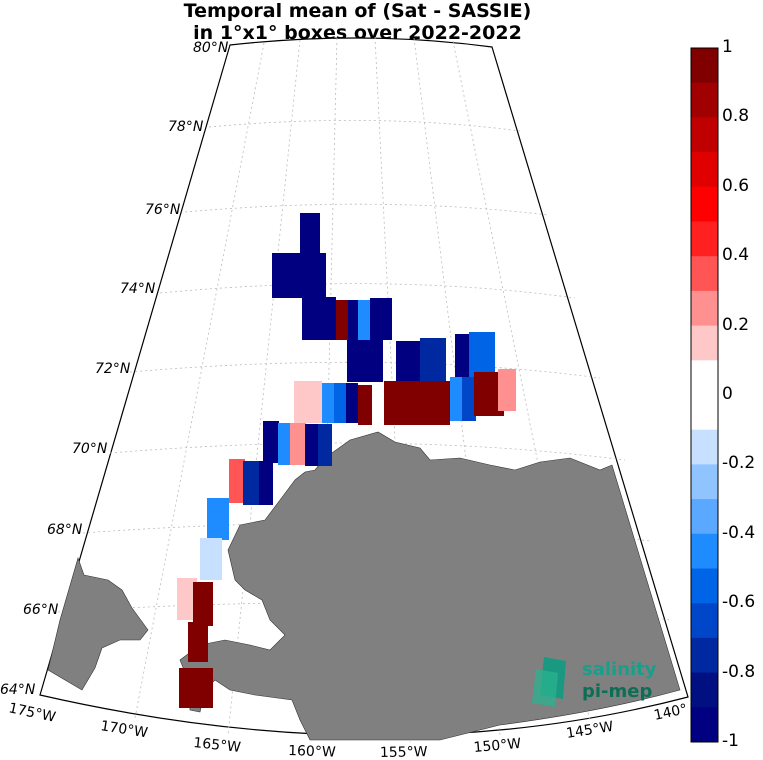 The width and height of the screenshot is (763, 760). What do you see at coordinates (18, 690) in the screenshot?
I see `lat-label-64n: 64°N` at bounding box center [18, 690].